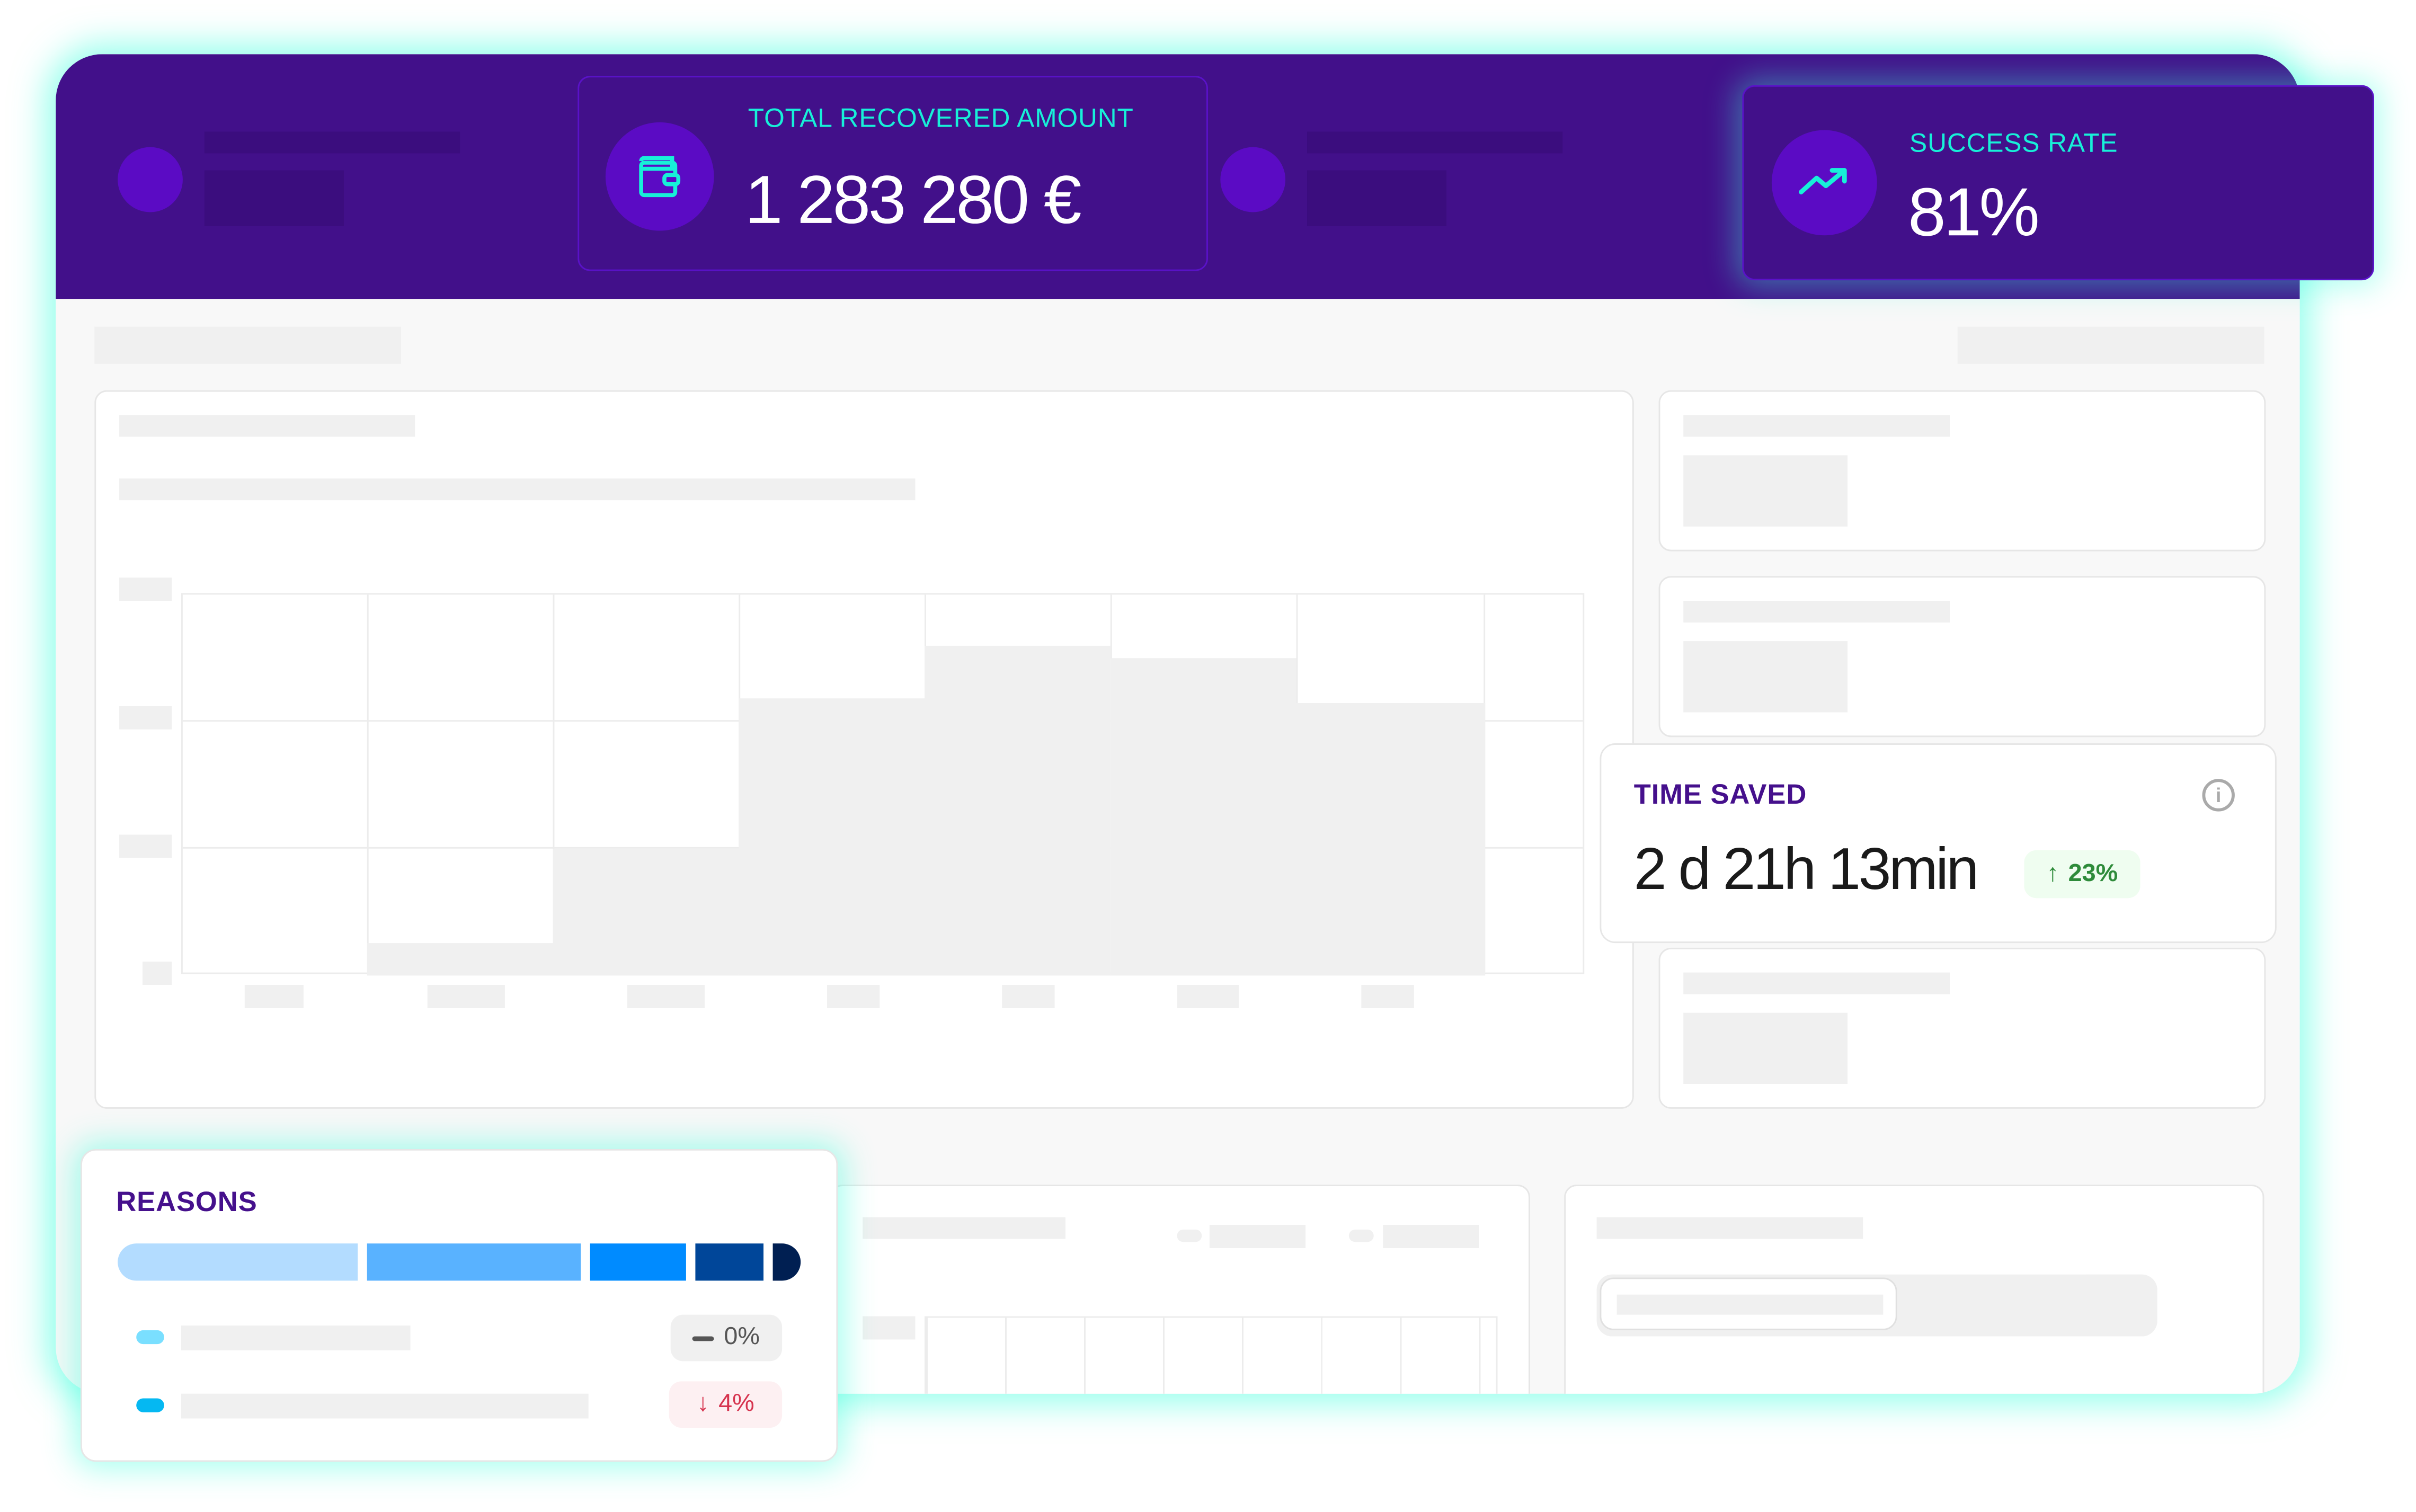 Image resolution: width=2416 pixels, height=1512 pixels. What do you see at coordinates (742, 1337) in the screenshot?
I see `change-value: 0%` at bounding box center [742, 1337].